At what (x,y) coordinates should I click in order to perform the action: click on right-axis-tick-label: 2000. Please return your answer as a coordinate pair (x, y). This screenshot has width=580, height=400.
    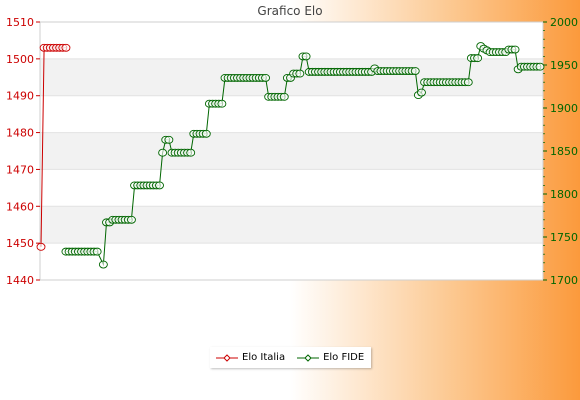
    Looking at the image, I should click on (564, 22).